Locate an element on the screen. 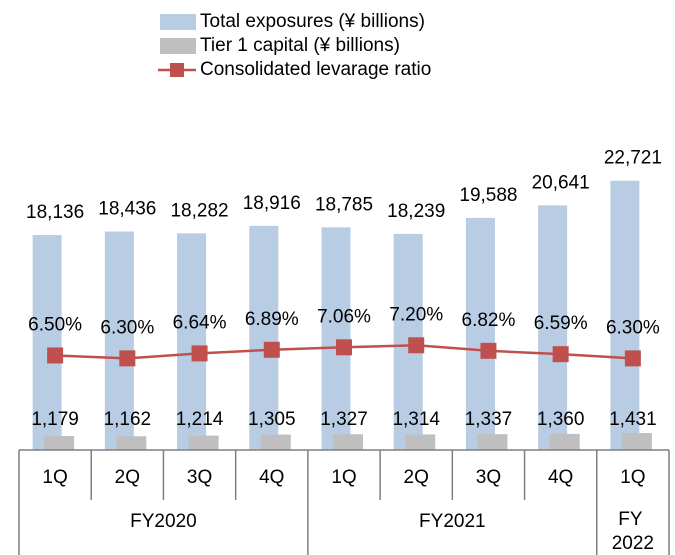  legend-label: Total exposures (¥ billions) is located at coordinates (312, 21).